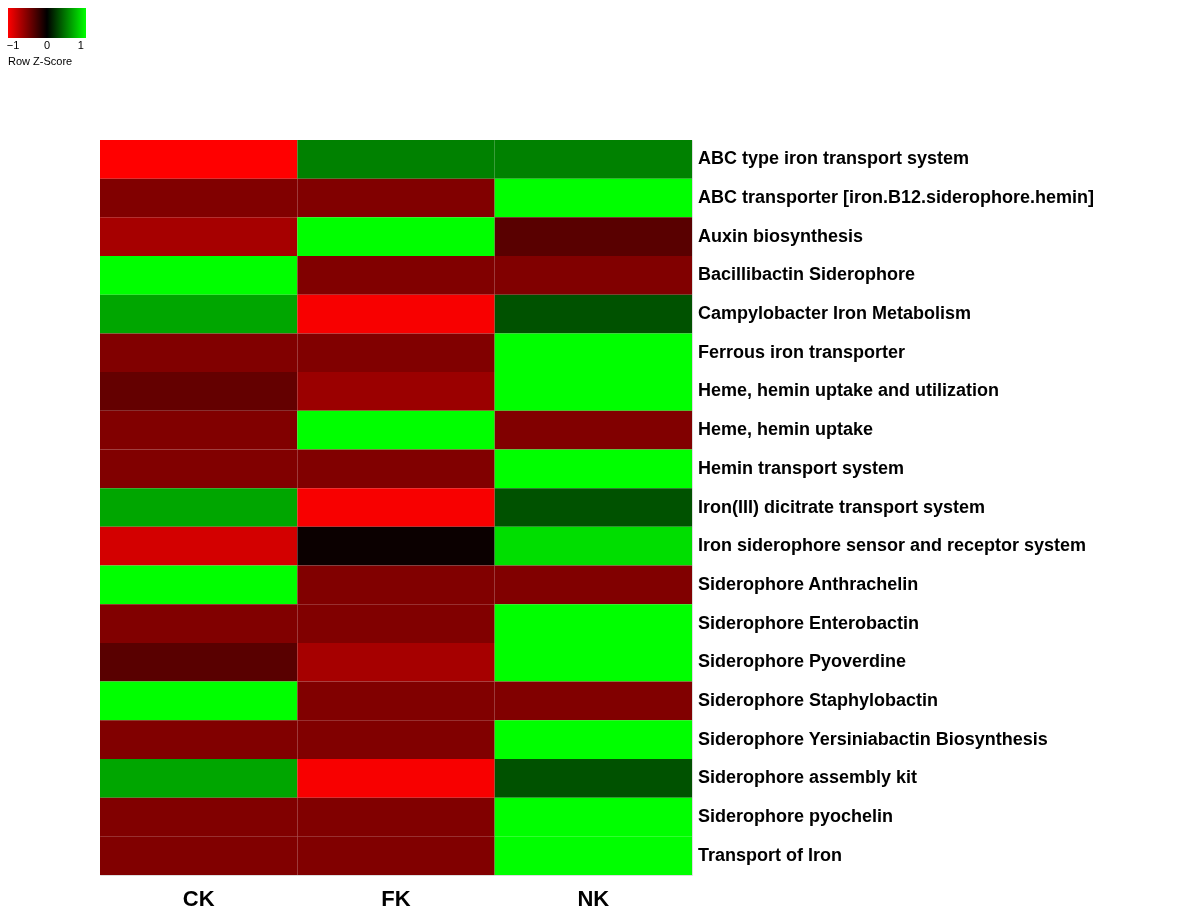 Image resolution: width=1180 pixels, height=917 pixels. What do you see at coordinates (842, 506) in the screenshot?
I see `y-tick-label: Iron(III) dicitrate transport system` at bounding box center [842, 506].